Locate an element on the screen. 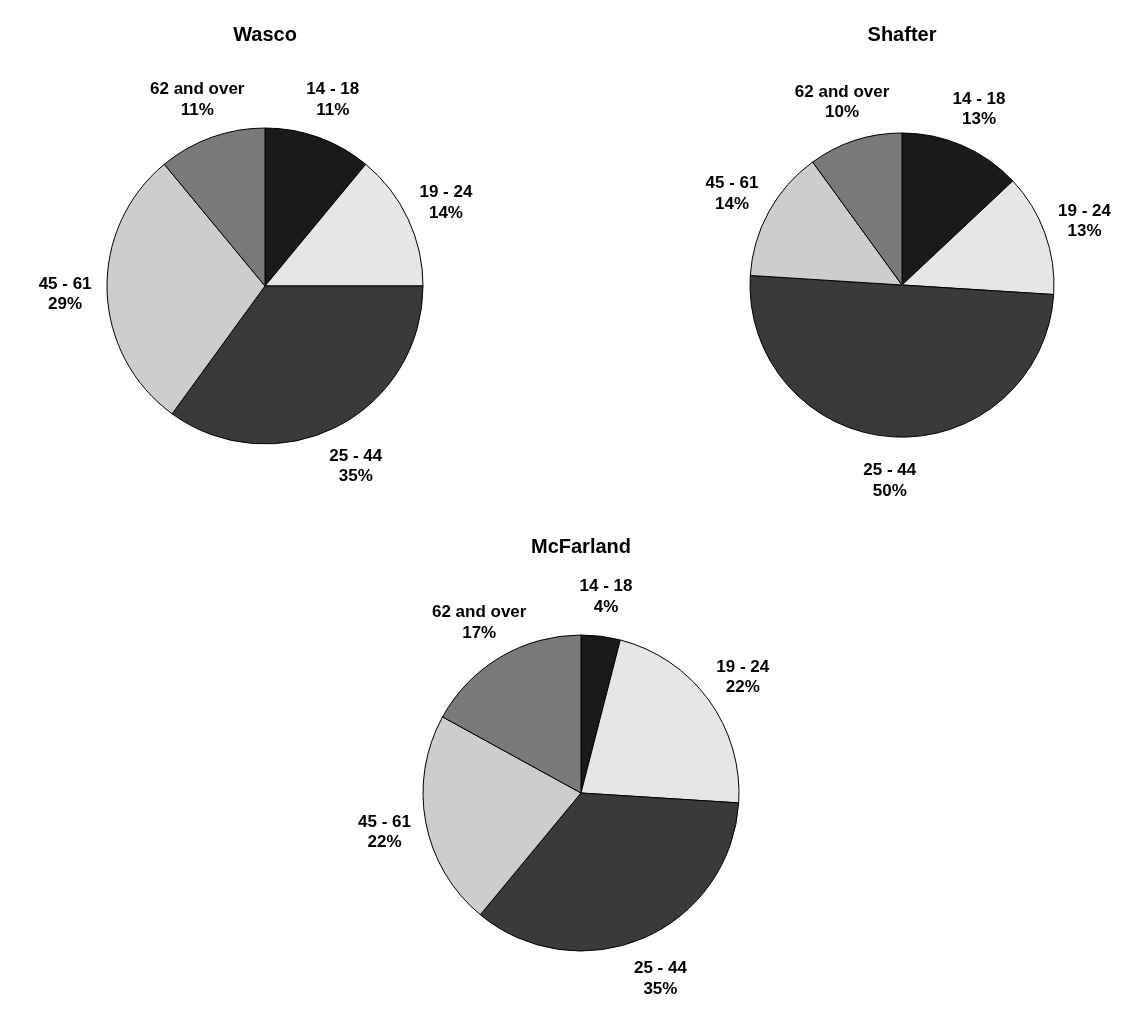 Image resolution: width=1121 pixels, height=1019 pixels. data-label: 10% is located at coordinates (842, 112).